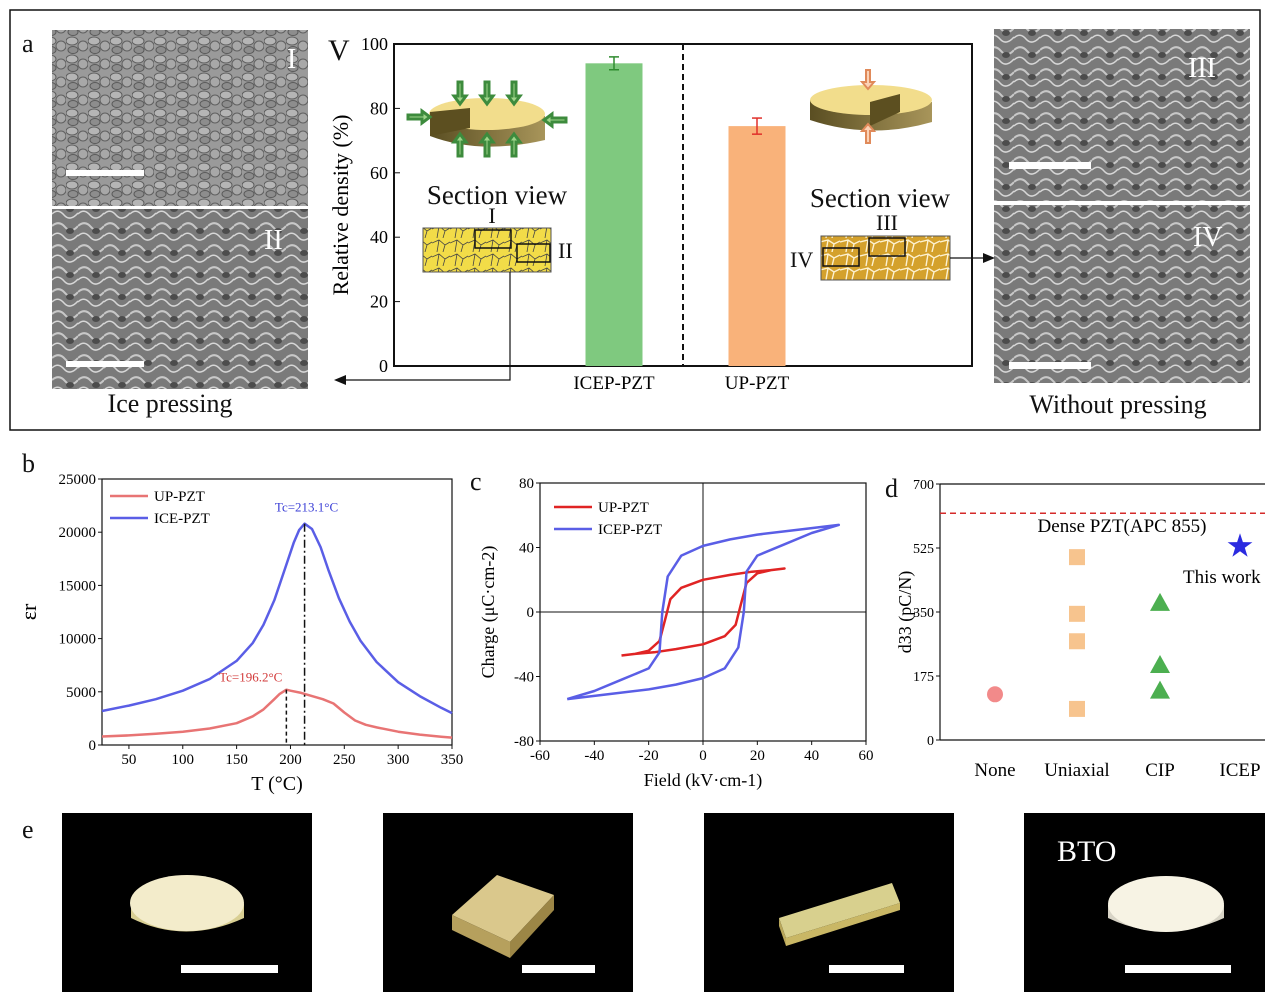  What do you see at coordinates (1222, 577) in the screenshot?
I see `this-work-label: This work` at bounding box center [1222, 577].